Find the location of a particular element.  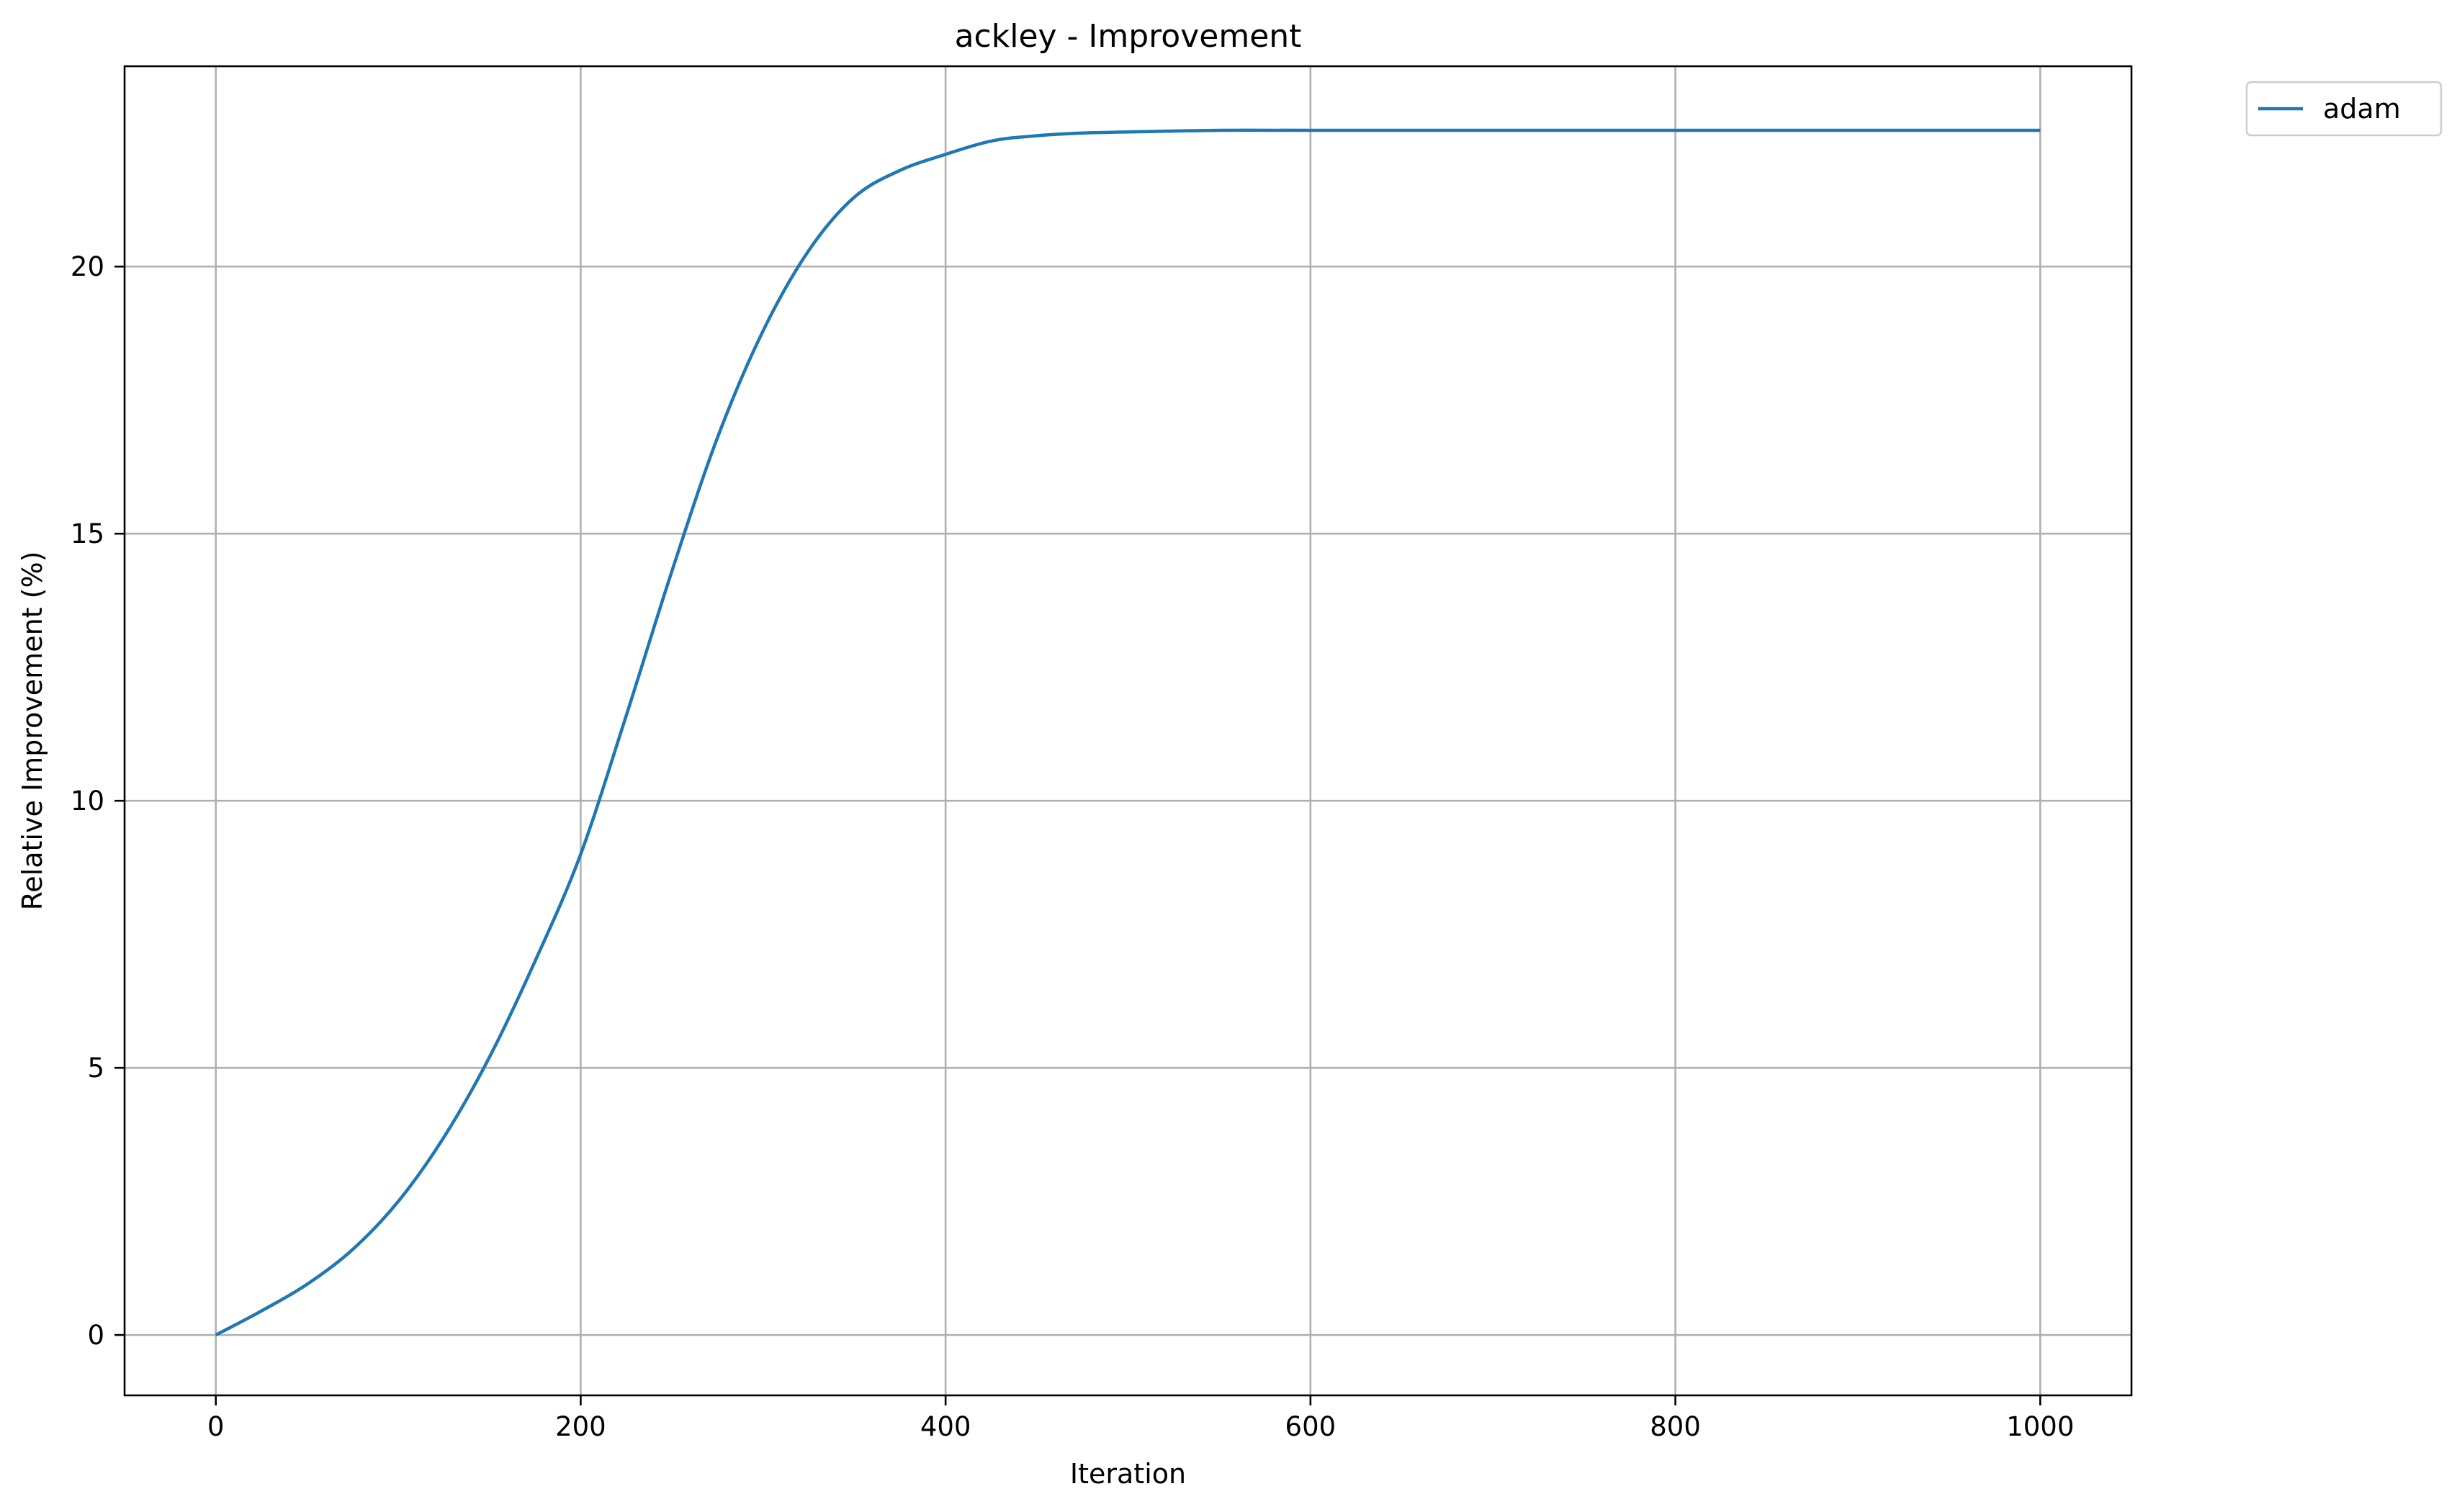

y-tick-label: 0 is located at coordinates (96, 1335).